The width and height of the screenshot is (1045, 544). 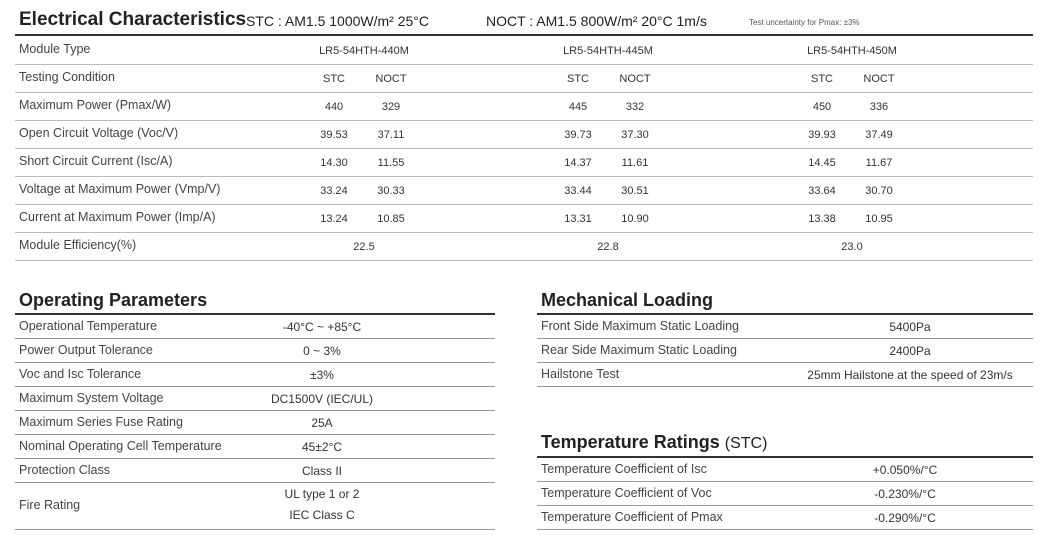 What do you see at coordinates (524, 106) in the screenshot?
I see `table-row: Maximum Power (Pmax/W) 440 329 445 332 450 336` at bounding box center [524, 106].